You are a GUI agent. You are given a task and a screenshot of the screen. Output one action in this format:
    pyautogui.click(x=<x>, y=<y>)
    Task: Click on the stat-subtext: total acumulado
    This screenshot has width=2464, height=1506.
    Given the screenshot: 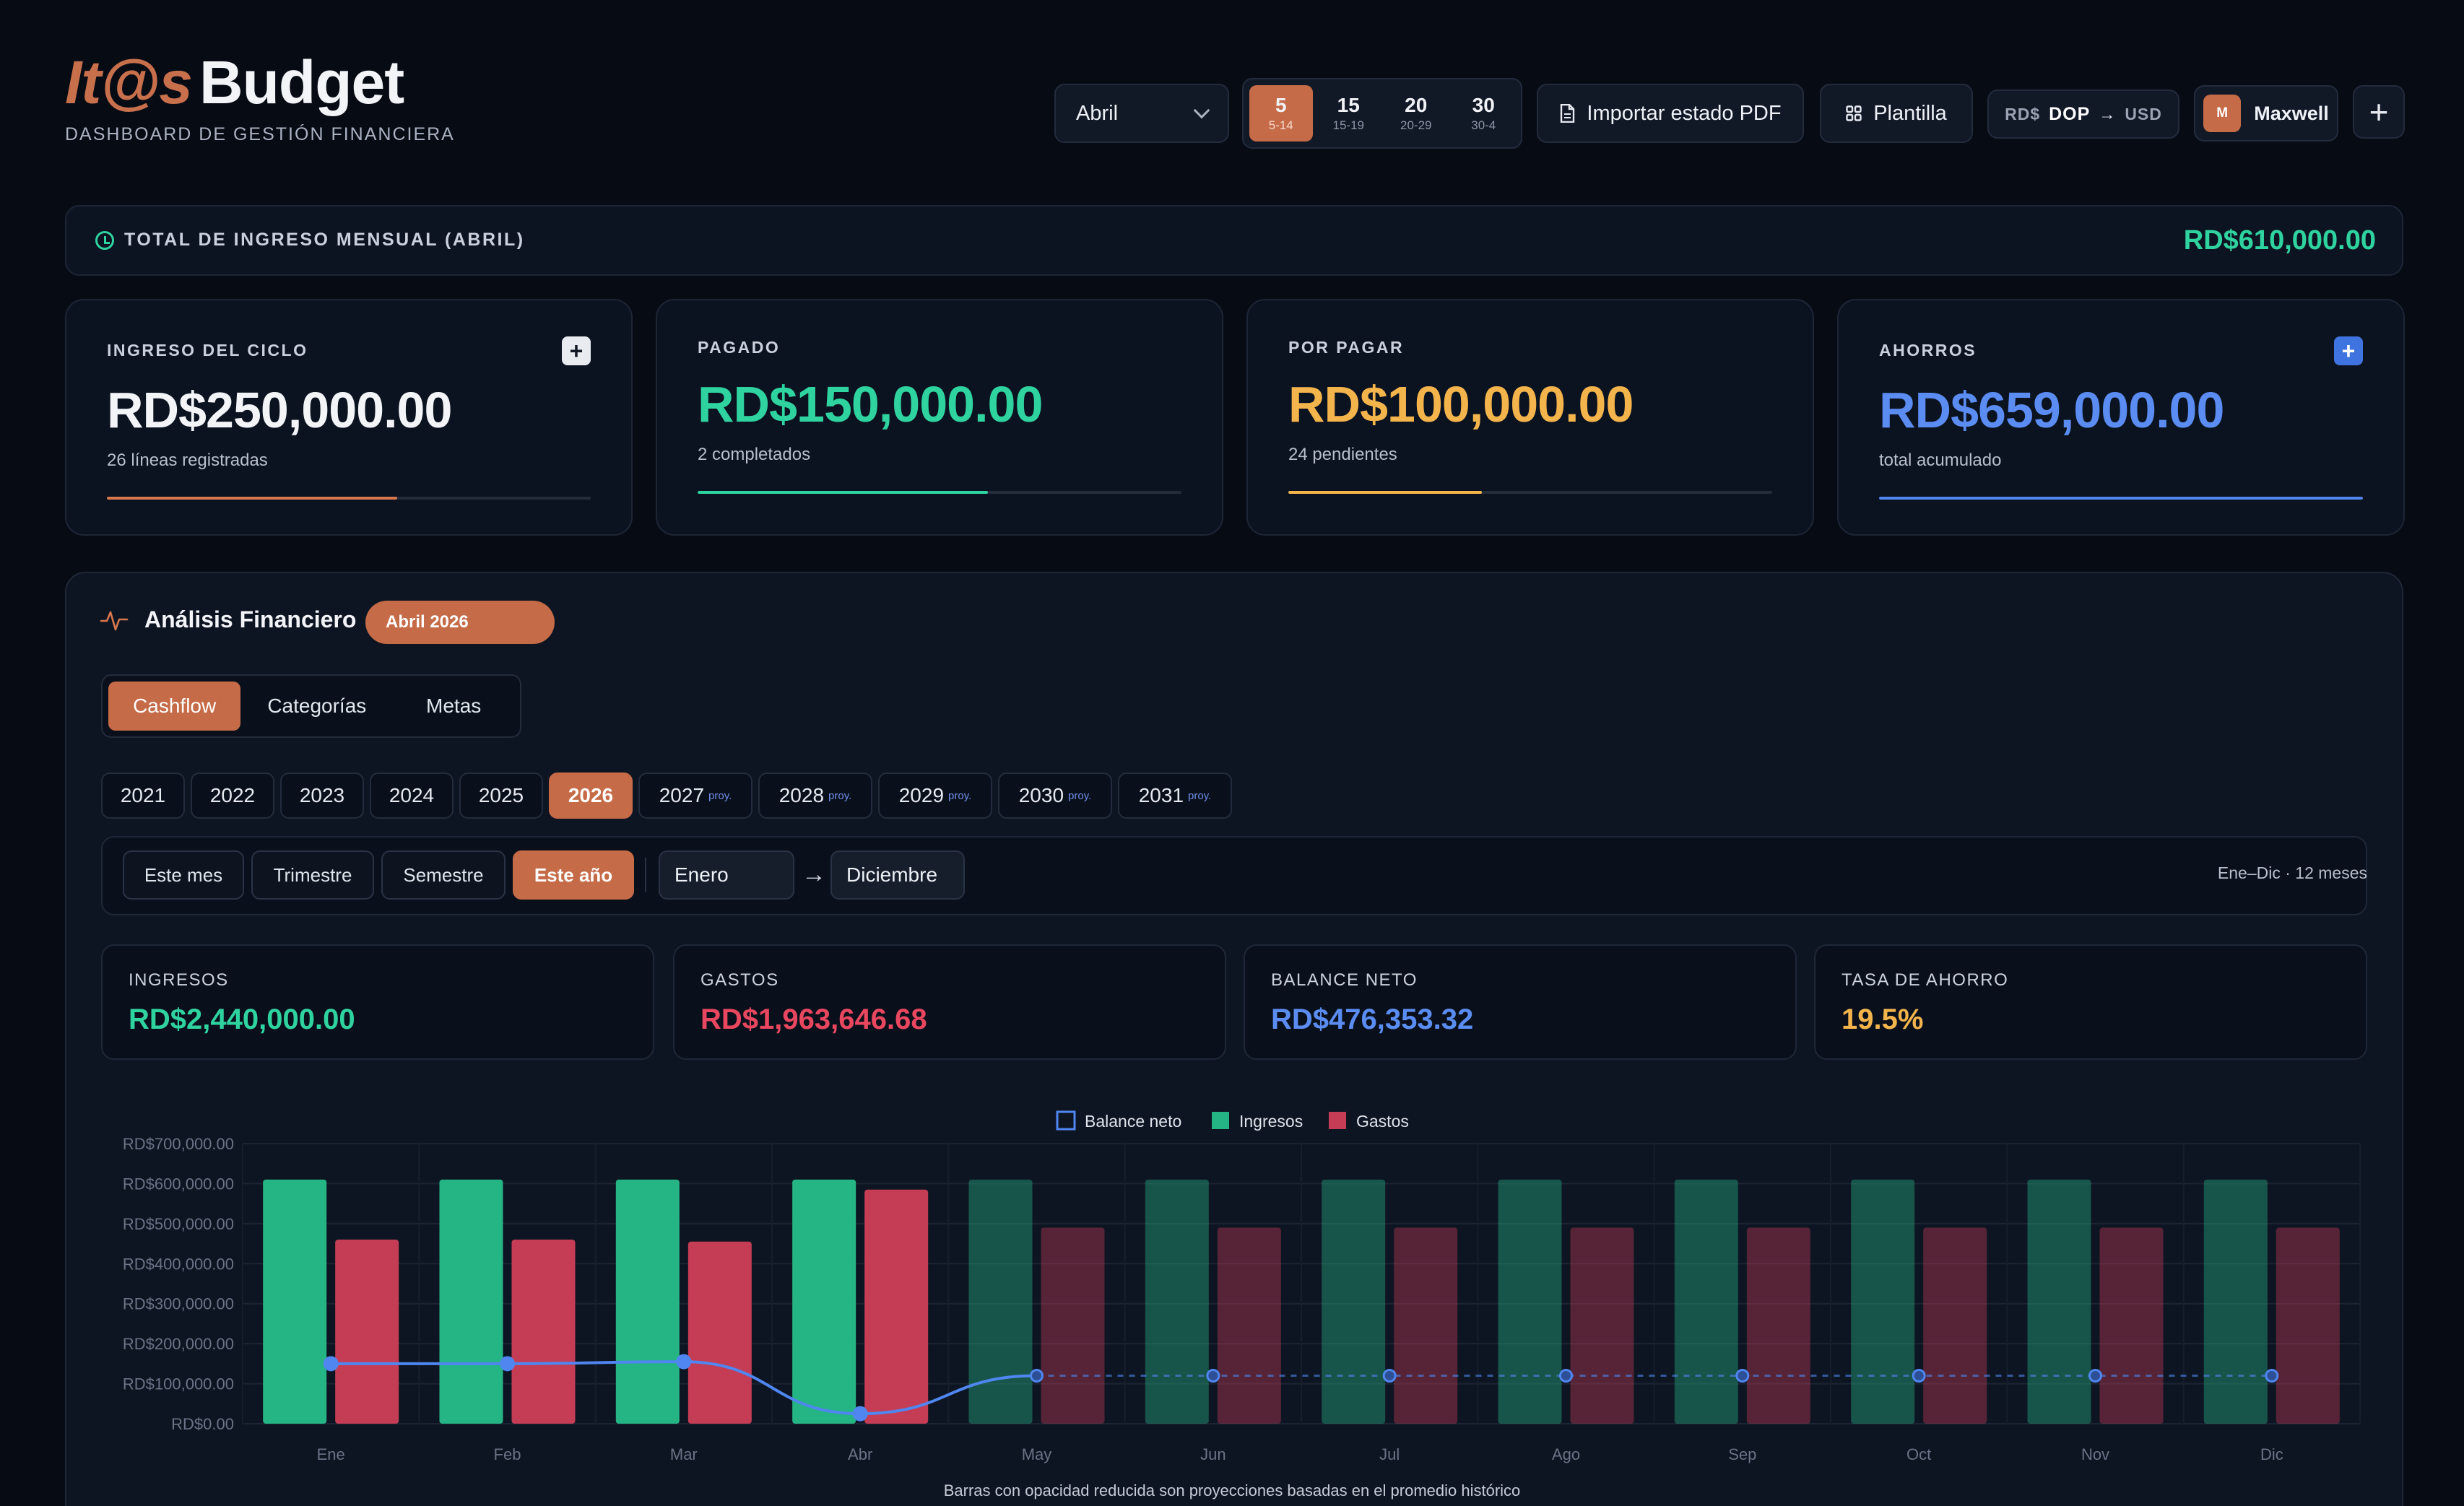 What is the action you would take?
    pyautogui.click(x=1941, y=460)
    